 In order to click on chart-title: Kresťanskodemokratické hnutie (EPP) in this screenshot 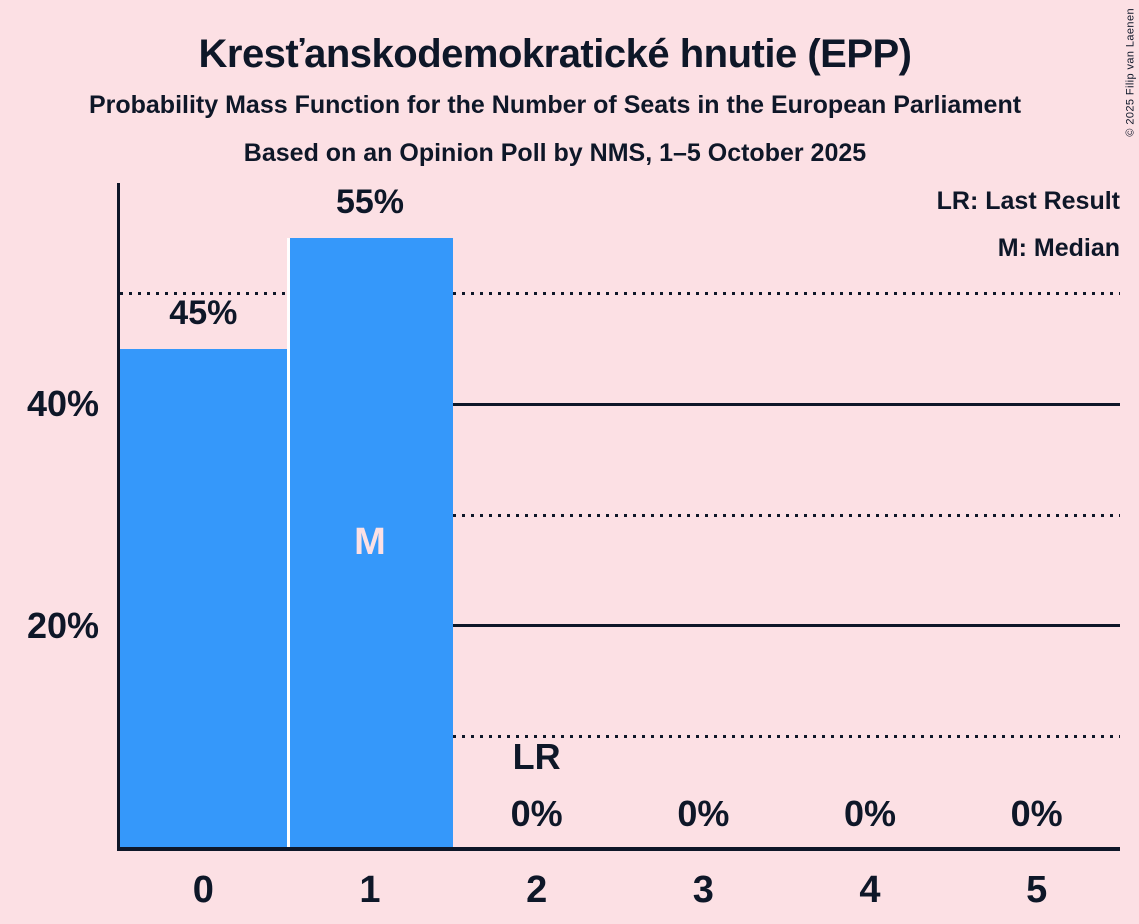, I will do `click(555, 54)`.